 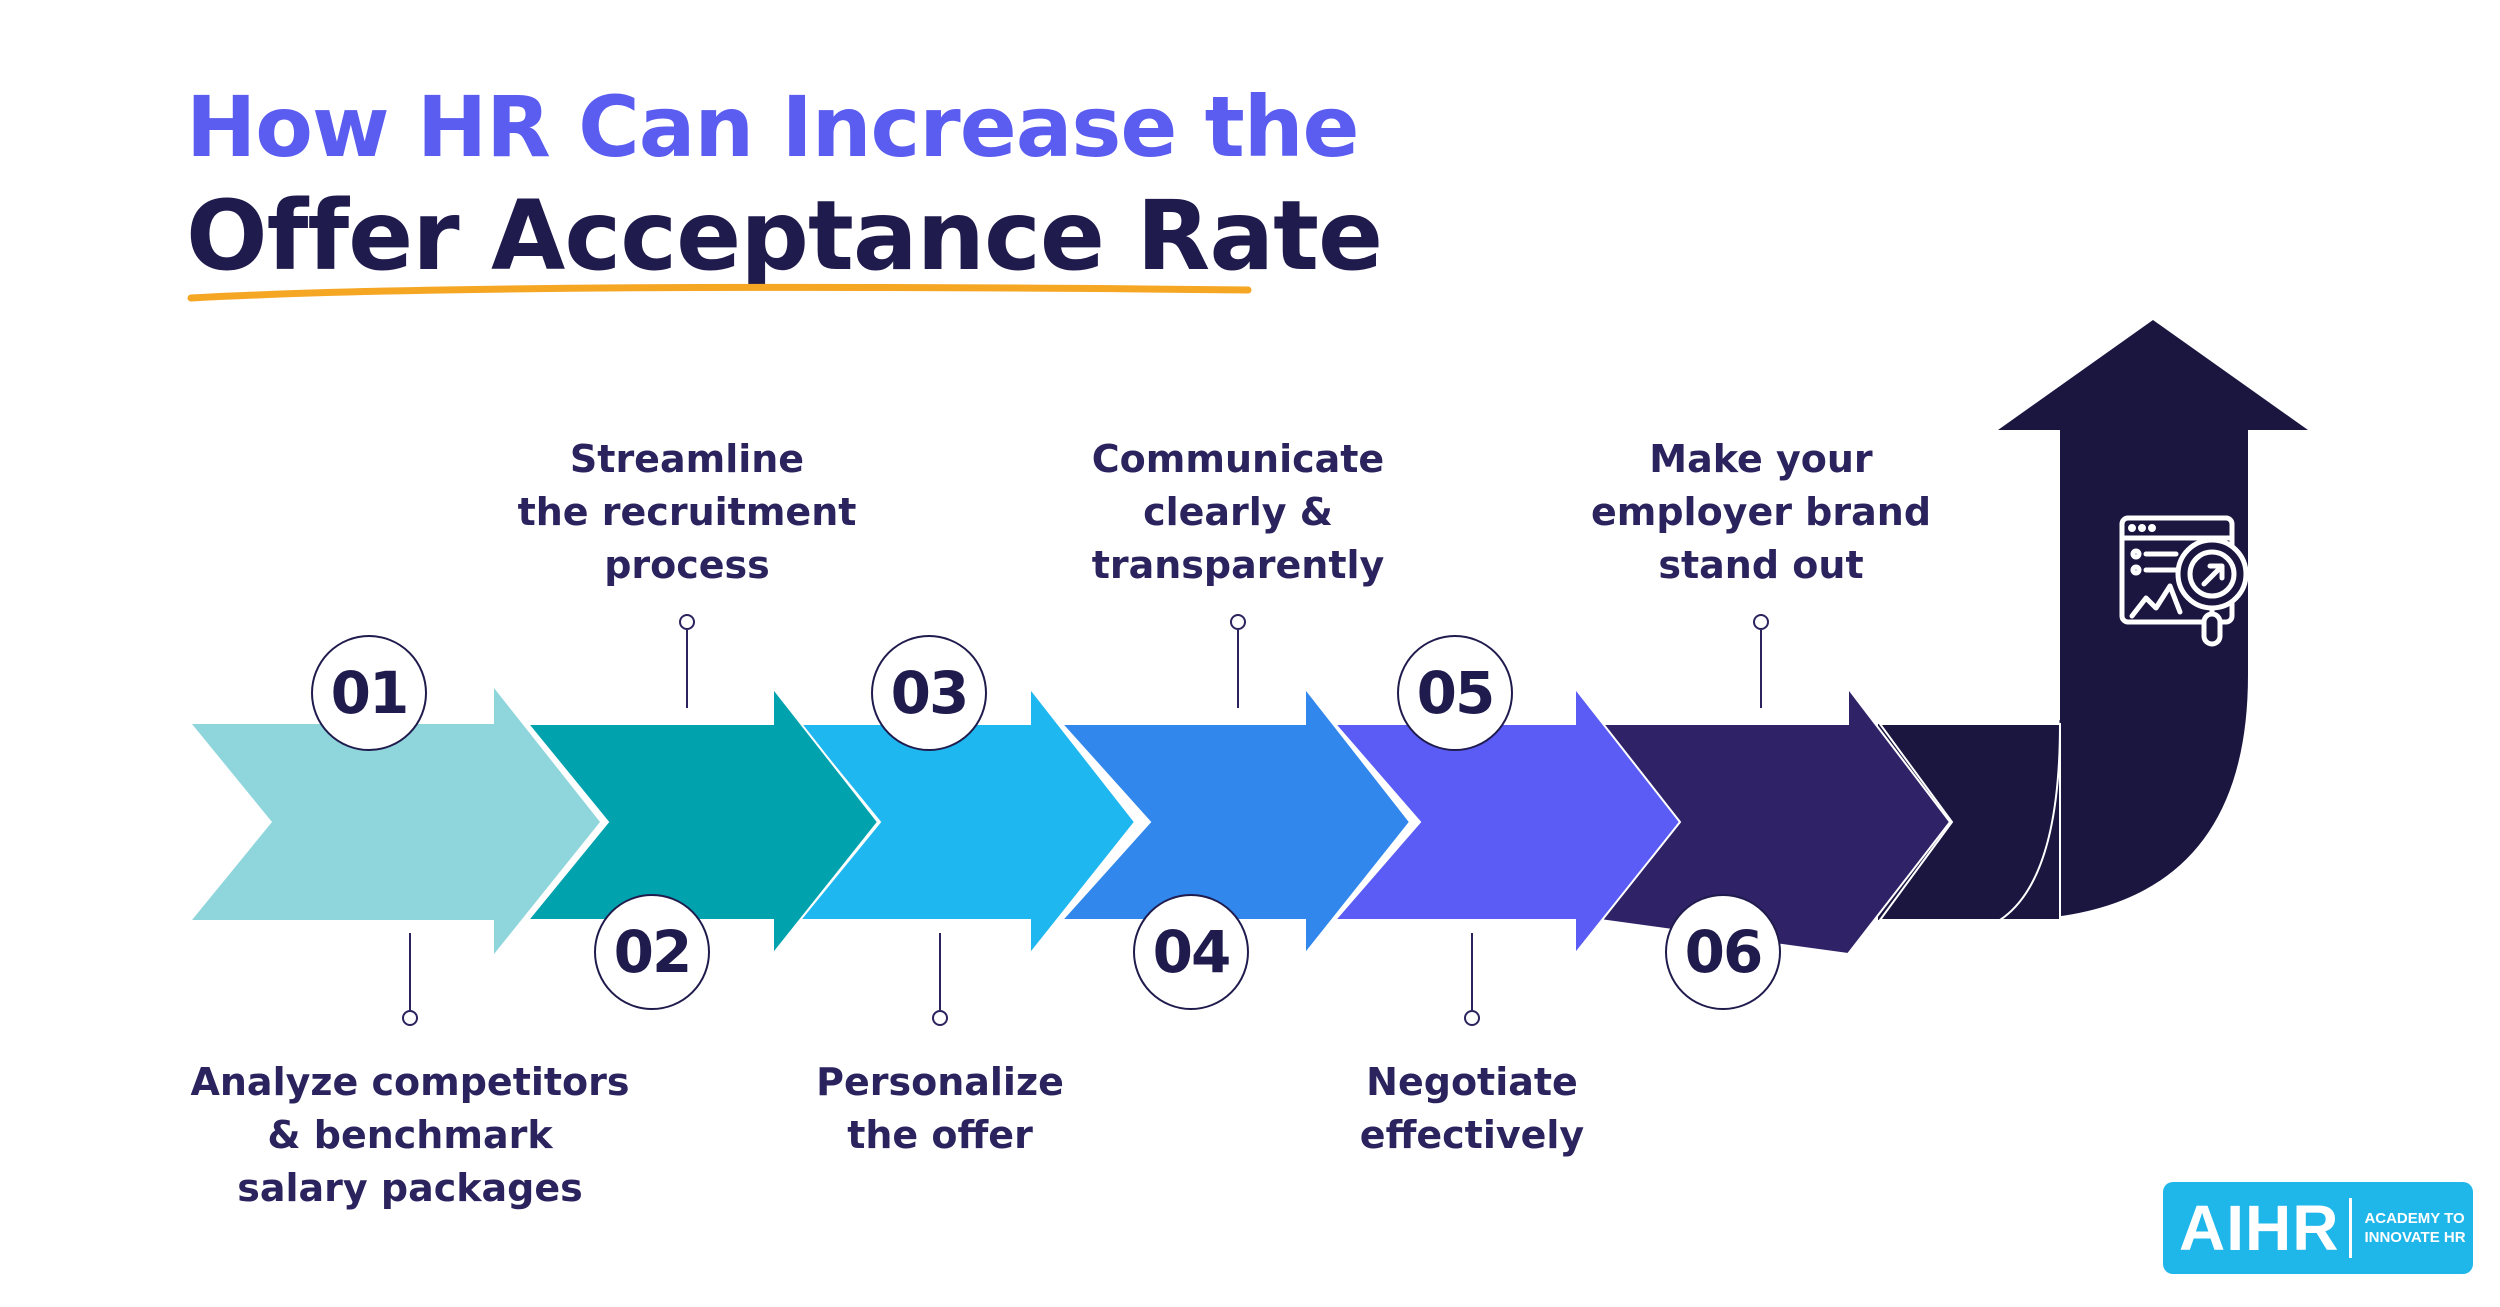 What do you see at coordinates (1191, 952) in the screenshot?
I see `step-4-number: 04` at bounding box center [1191, 952].